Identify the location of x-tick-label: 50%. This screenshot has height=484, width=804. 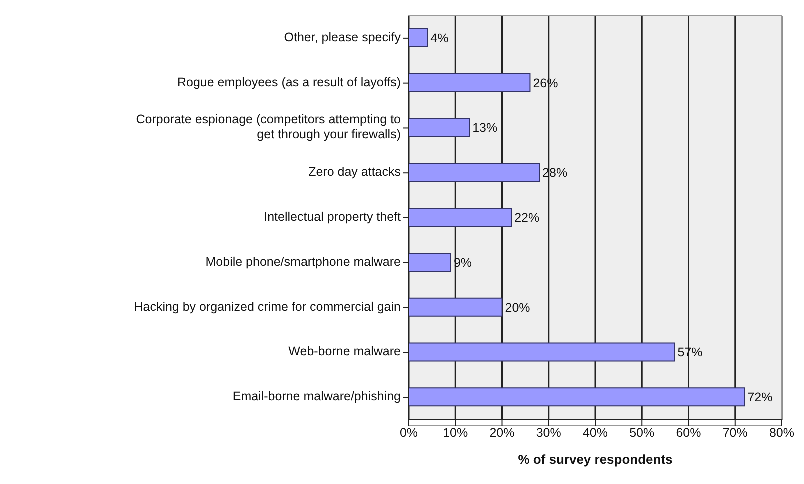
(642, 433).